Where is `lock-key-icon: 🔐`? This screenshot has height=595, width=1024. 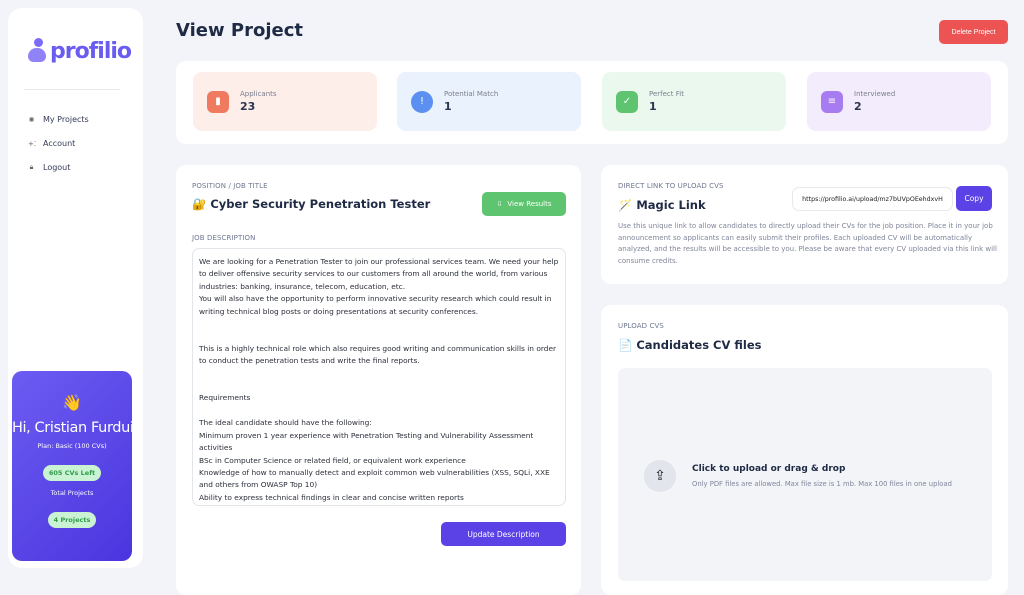
lock-key-icon: 🔐 is located at coordinates (199, 204).